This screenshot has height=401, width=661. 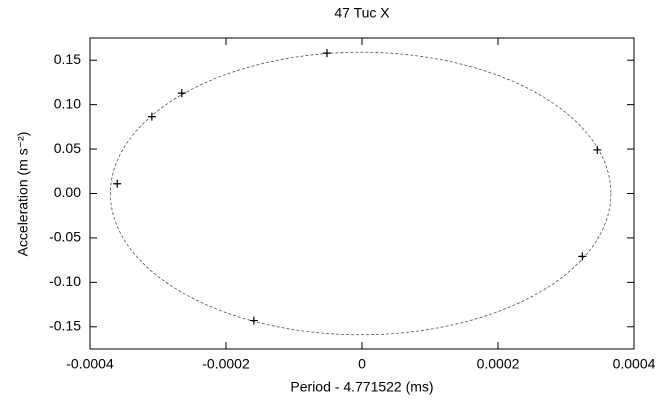 I want to click on y-tick-label: -0.10, so click(x=65, y=281).